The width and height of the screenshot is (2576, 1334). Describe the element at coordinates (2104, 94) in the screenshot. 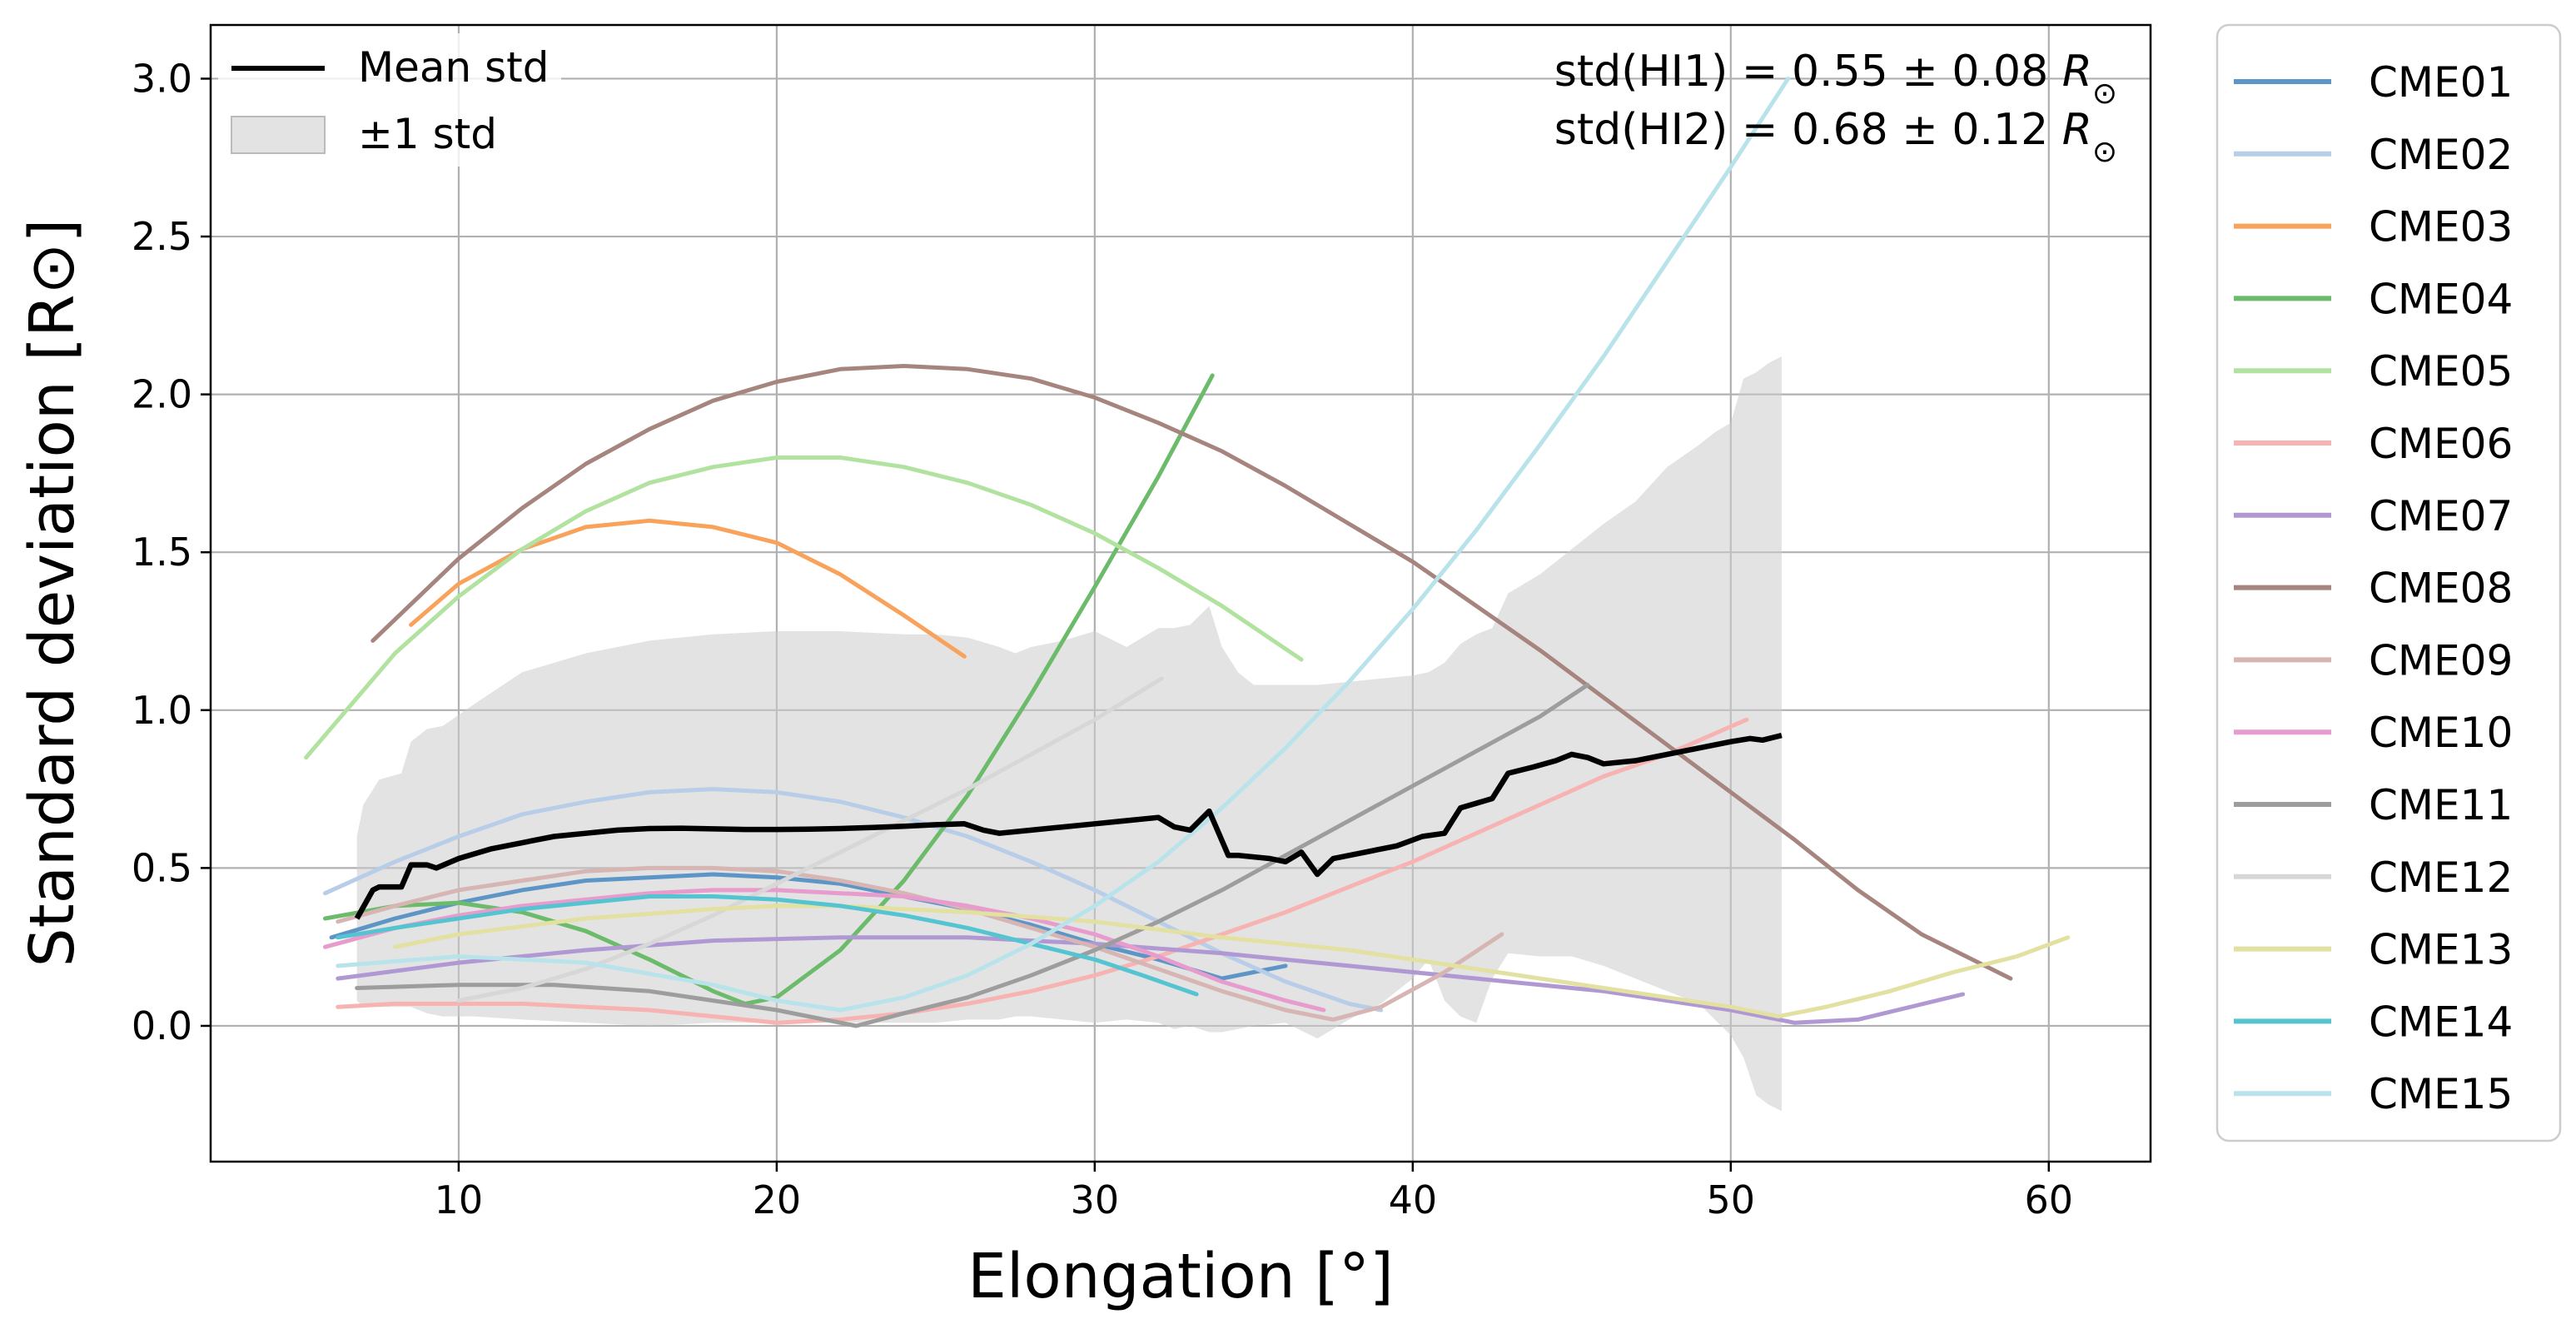

I see `annotation-hi1-sub: ⊙` at that location.